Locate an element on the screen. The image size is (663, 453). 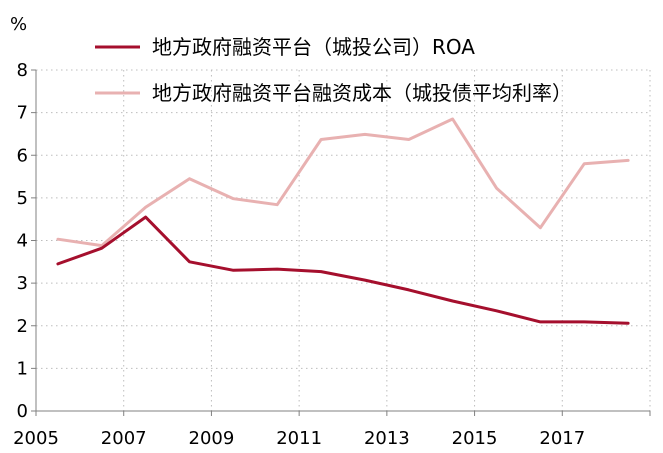
x-tick-label: 2017 is located at coordinates (562, 438).